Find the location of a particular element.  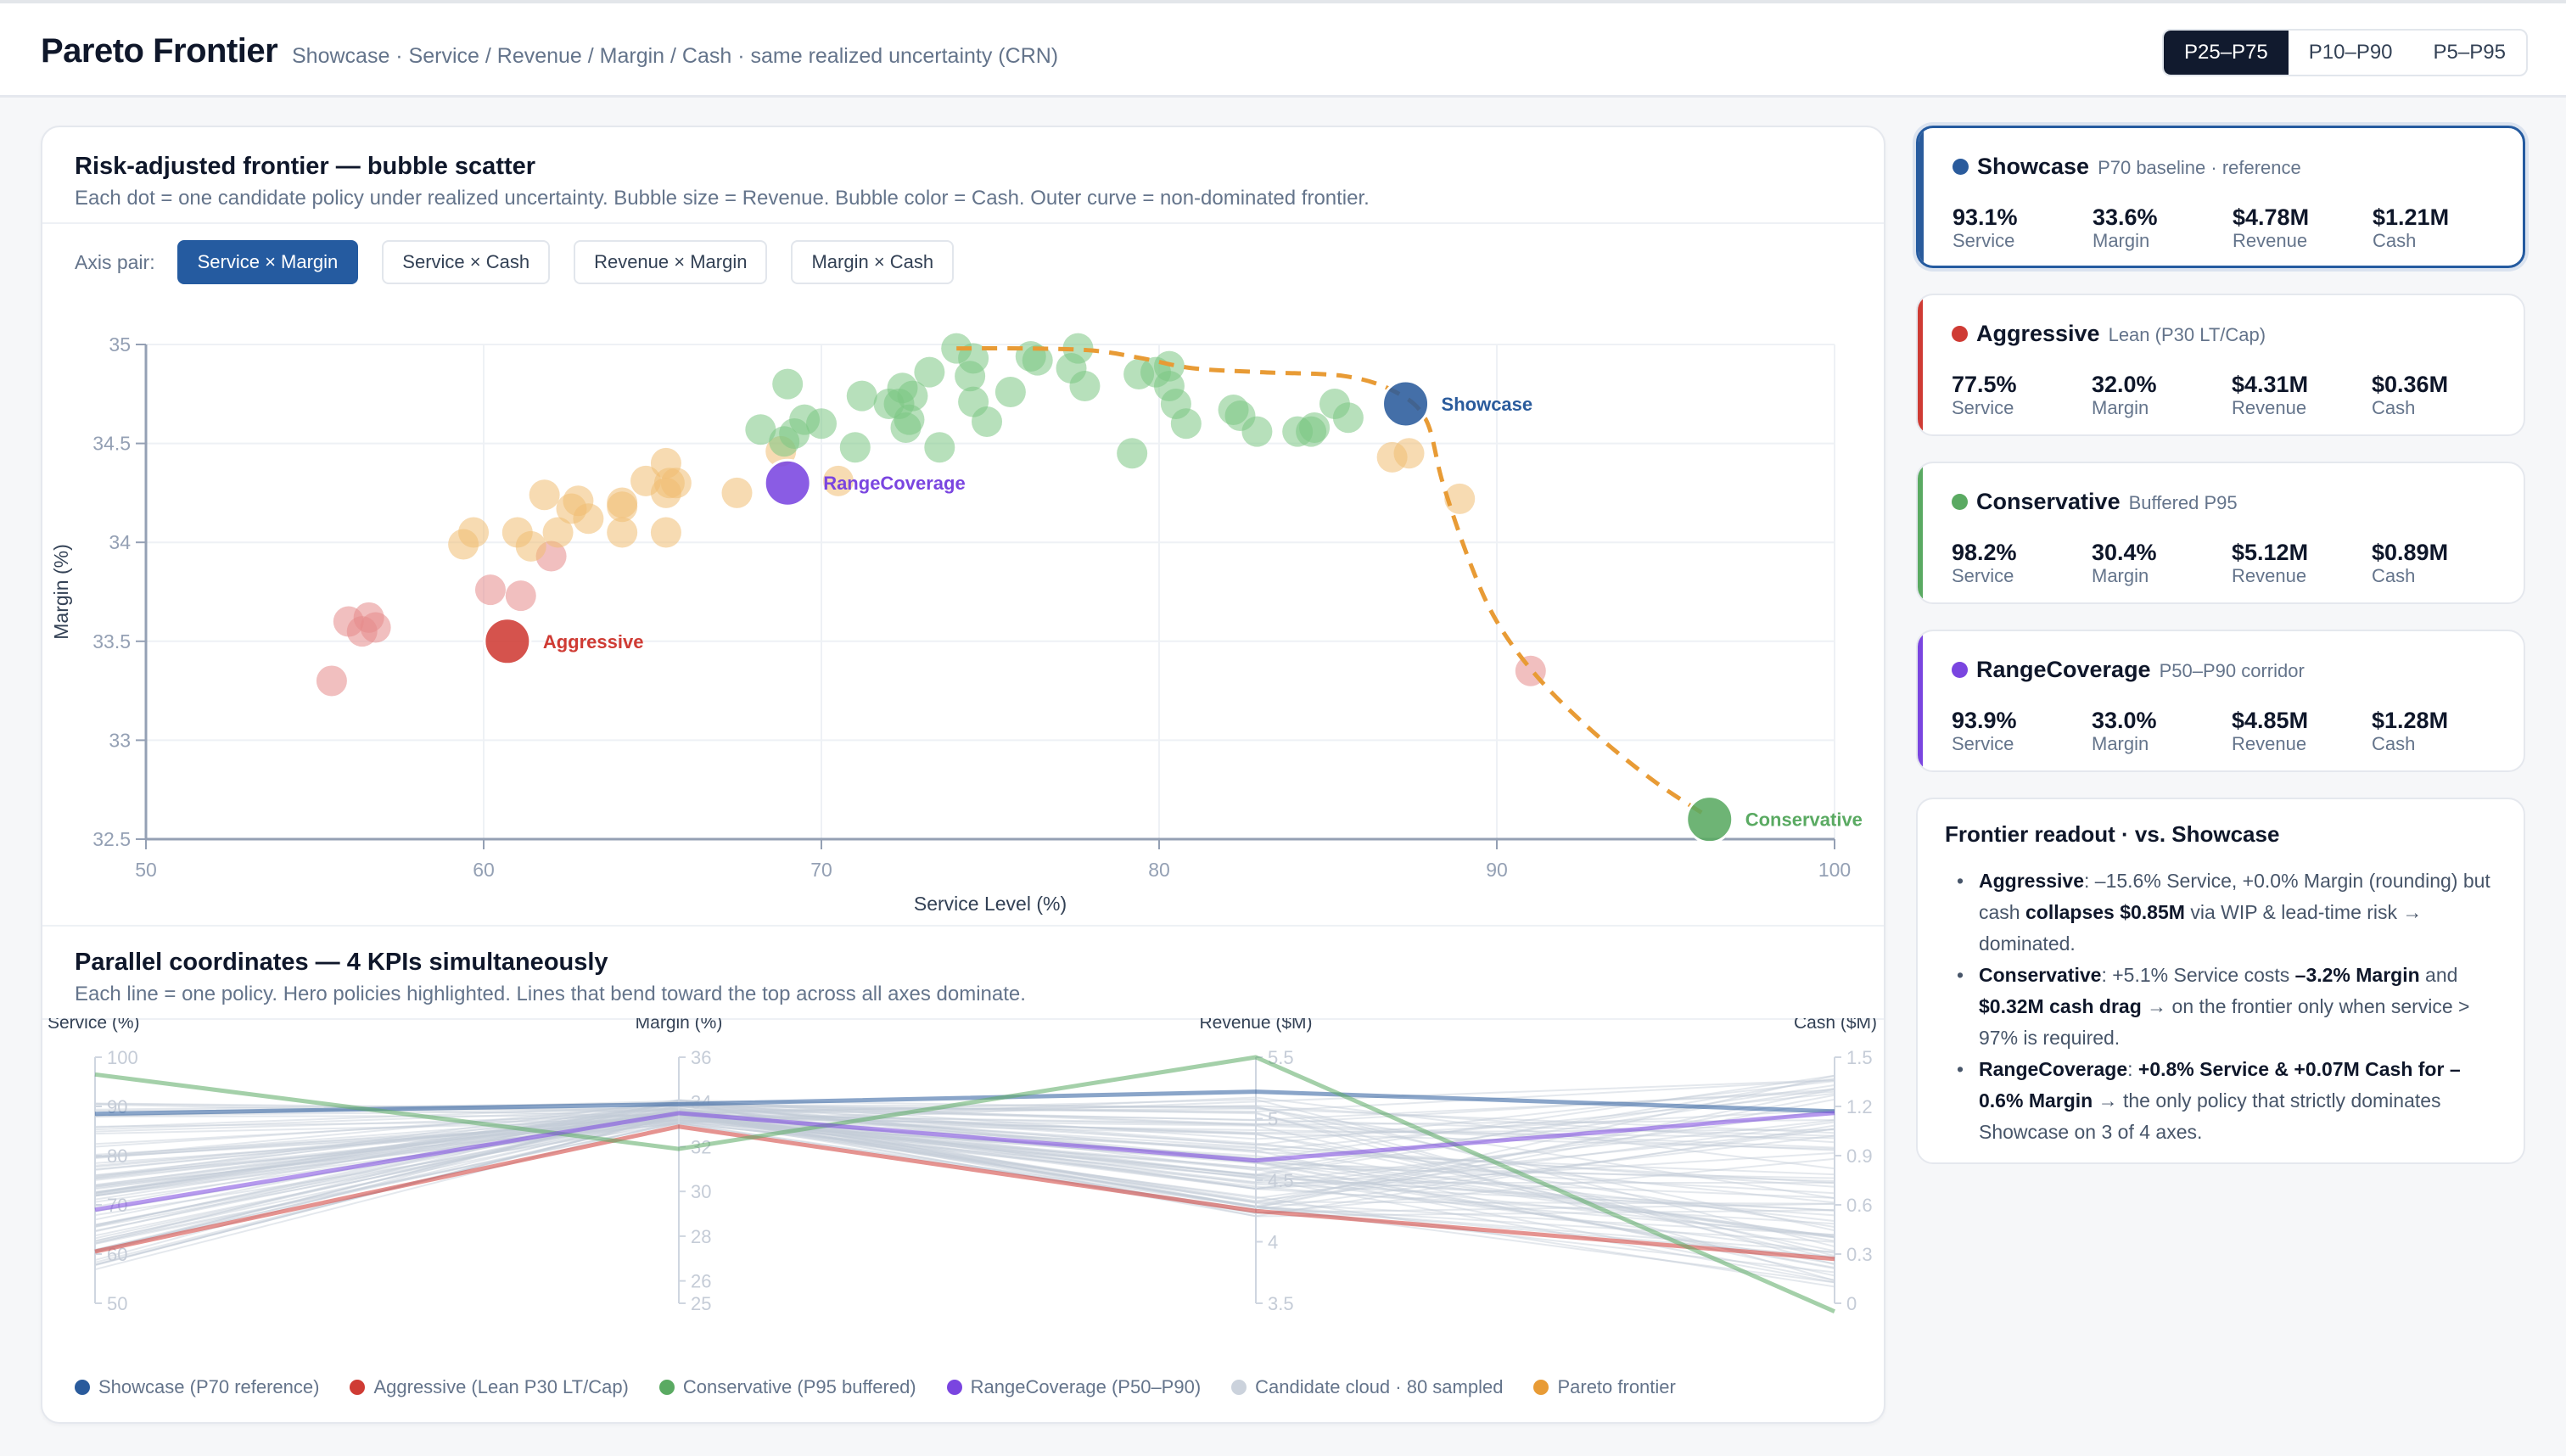

parallel-axis-title: Cash ($M) is located at coordinates (1835, 1025).